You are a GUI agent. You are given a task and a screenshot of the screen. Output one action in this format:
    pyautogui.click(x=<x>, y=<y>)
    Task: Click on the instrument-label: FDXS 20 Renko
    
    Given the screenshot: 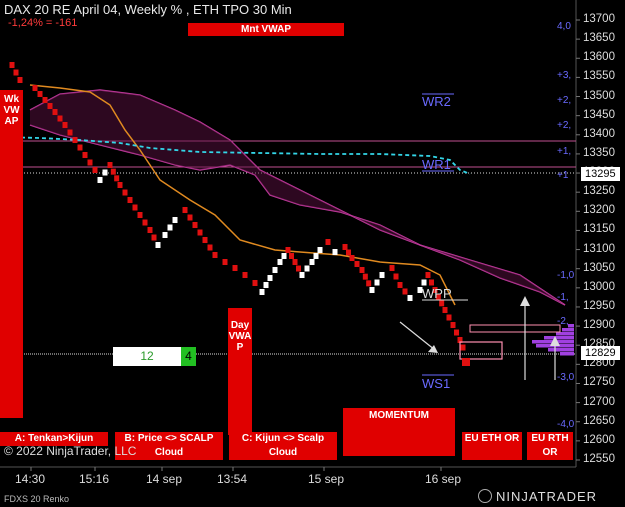 What is the action you would take?
    pyautogui.click(x=37, y=499)
    